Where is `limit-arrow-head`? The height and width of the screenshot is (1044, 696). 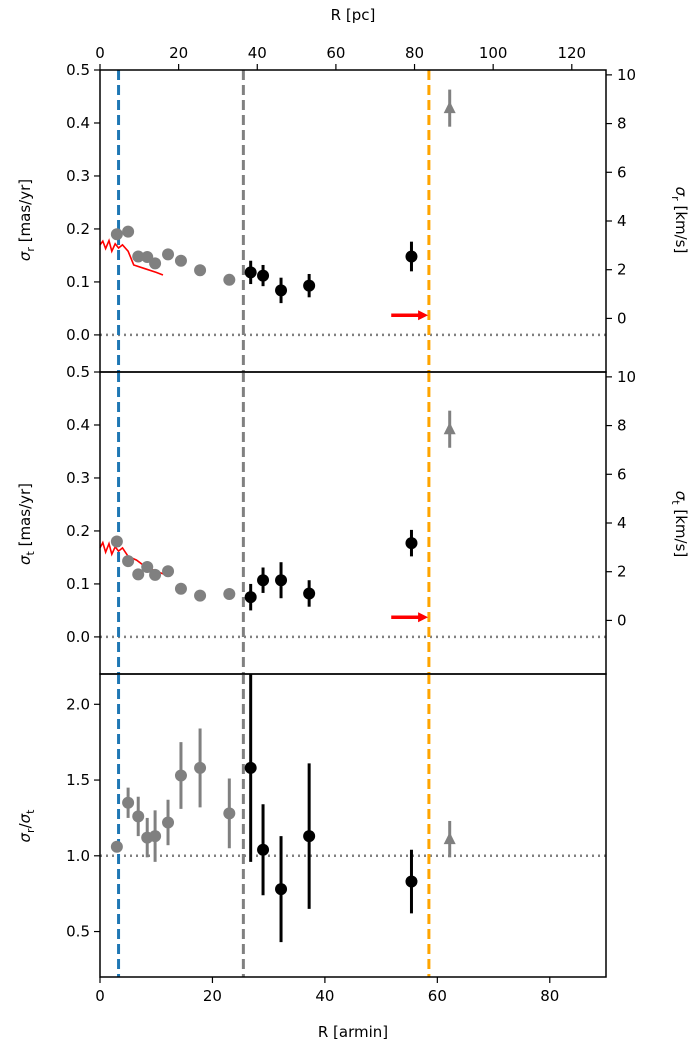
limit-arrow-head is located at coordinates (423, 617).